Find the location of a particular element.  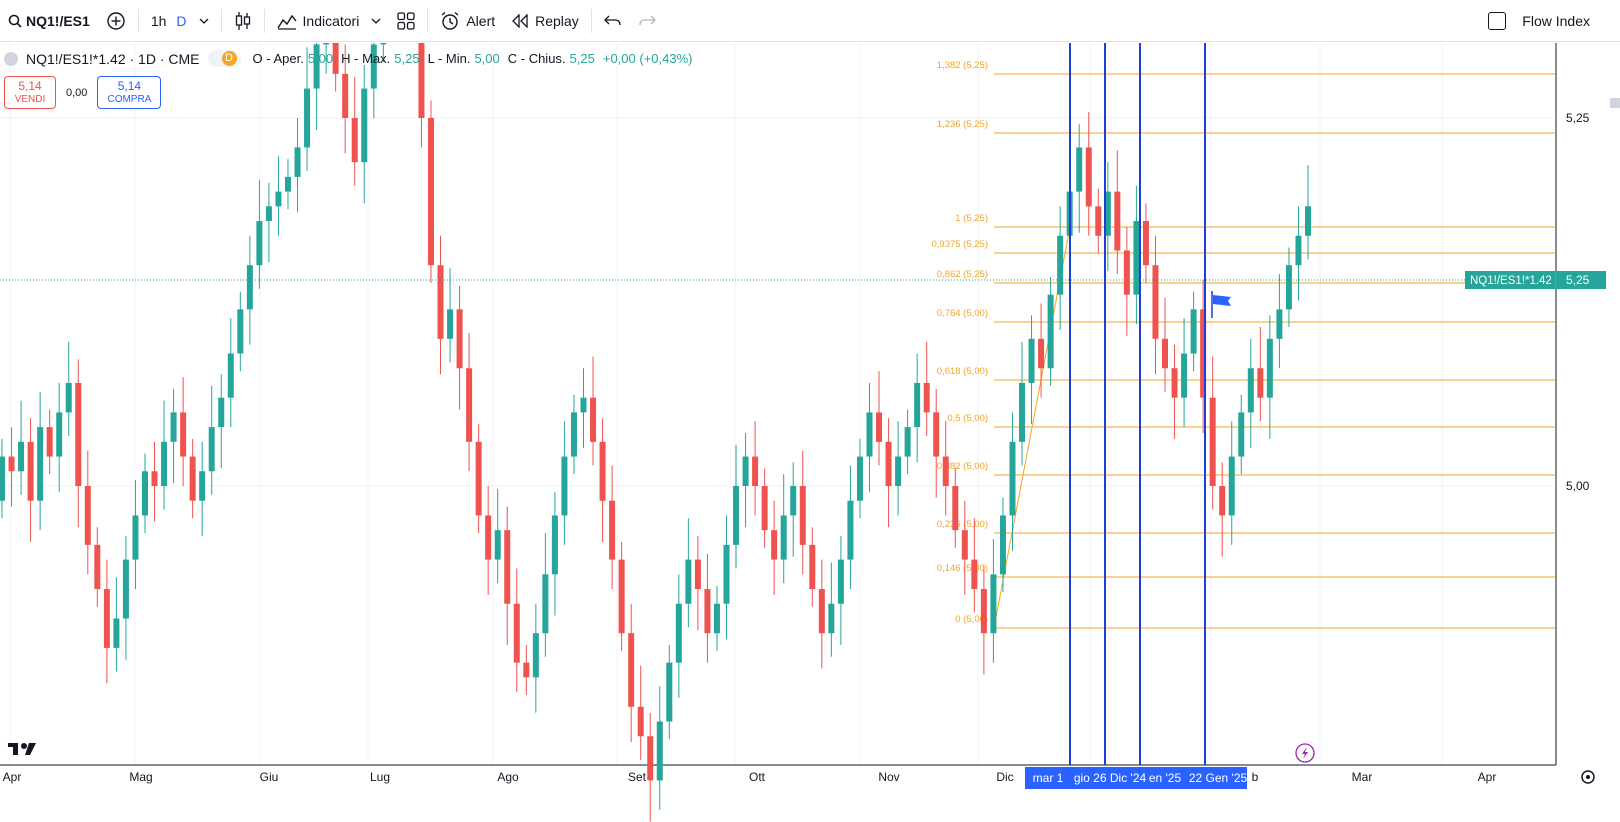

time-highlight-label: en '25 is located at coordinates (1165, 778).